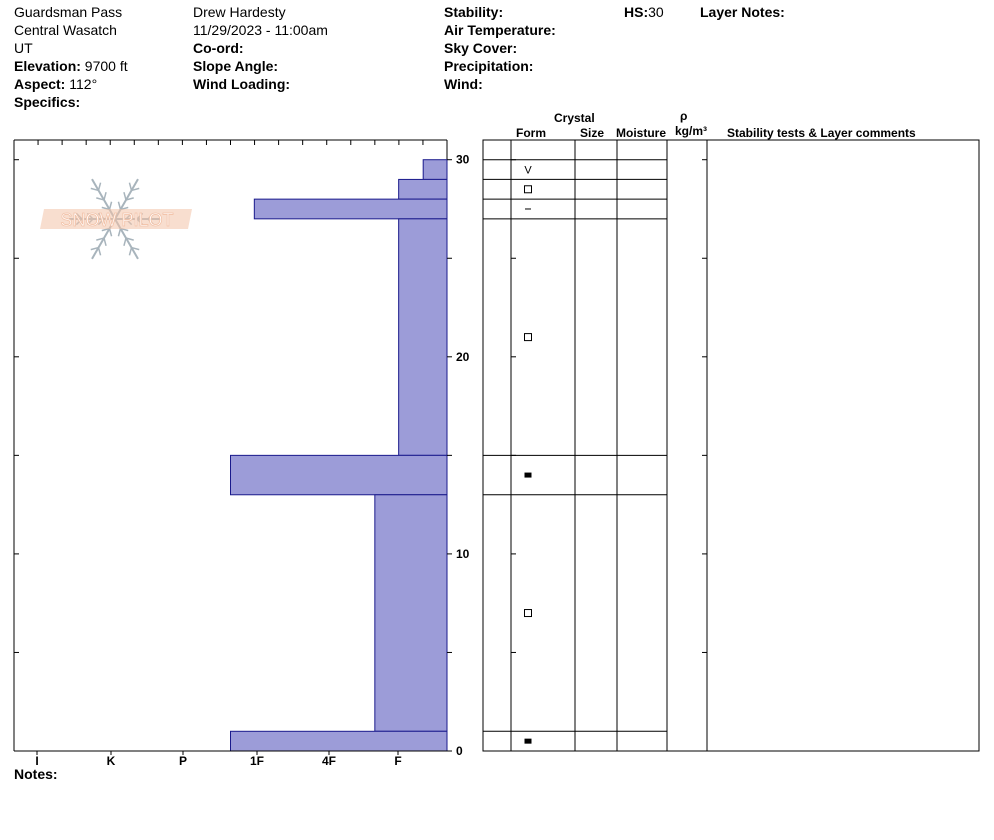 This screenshot has height=840, width=994. Describe the element at coordinates (236, 66) in the screenshot. I see `slope-angle-label: Slope Angle:` at that location.